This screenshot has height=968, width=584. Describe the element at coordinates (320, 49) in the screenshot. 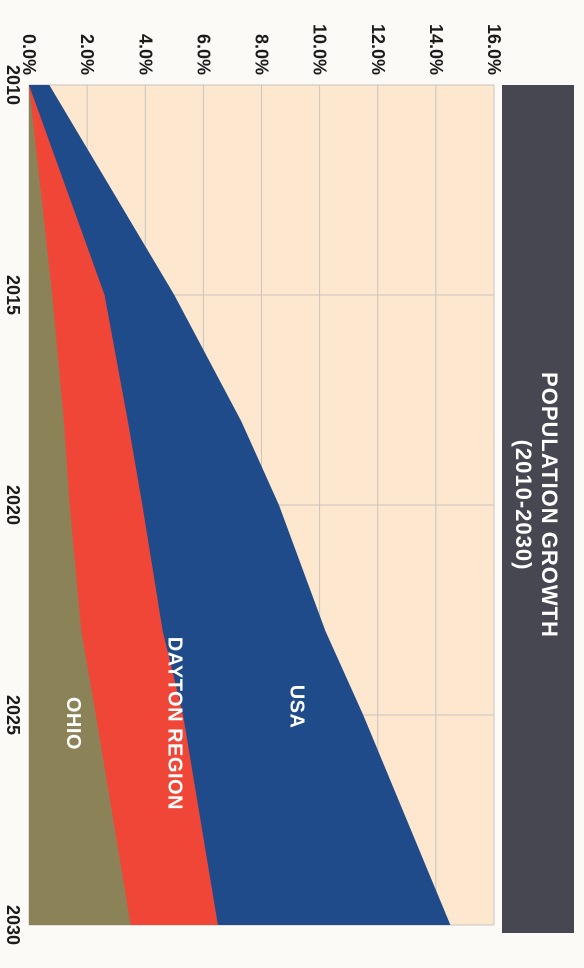

I see `y-tick-label: 10.0%` at that location.